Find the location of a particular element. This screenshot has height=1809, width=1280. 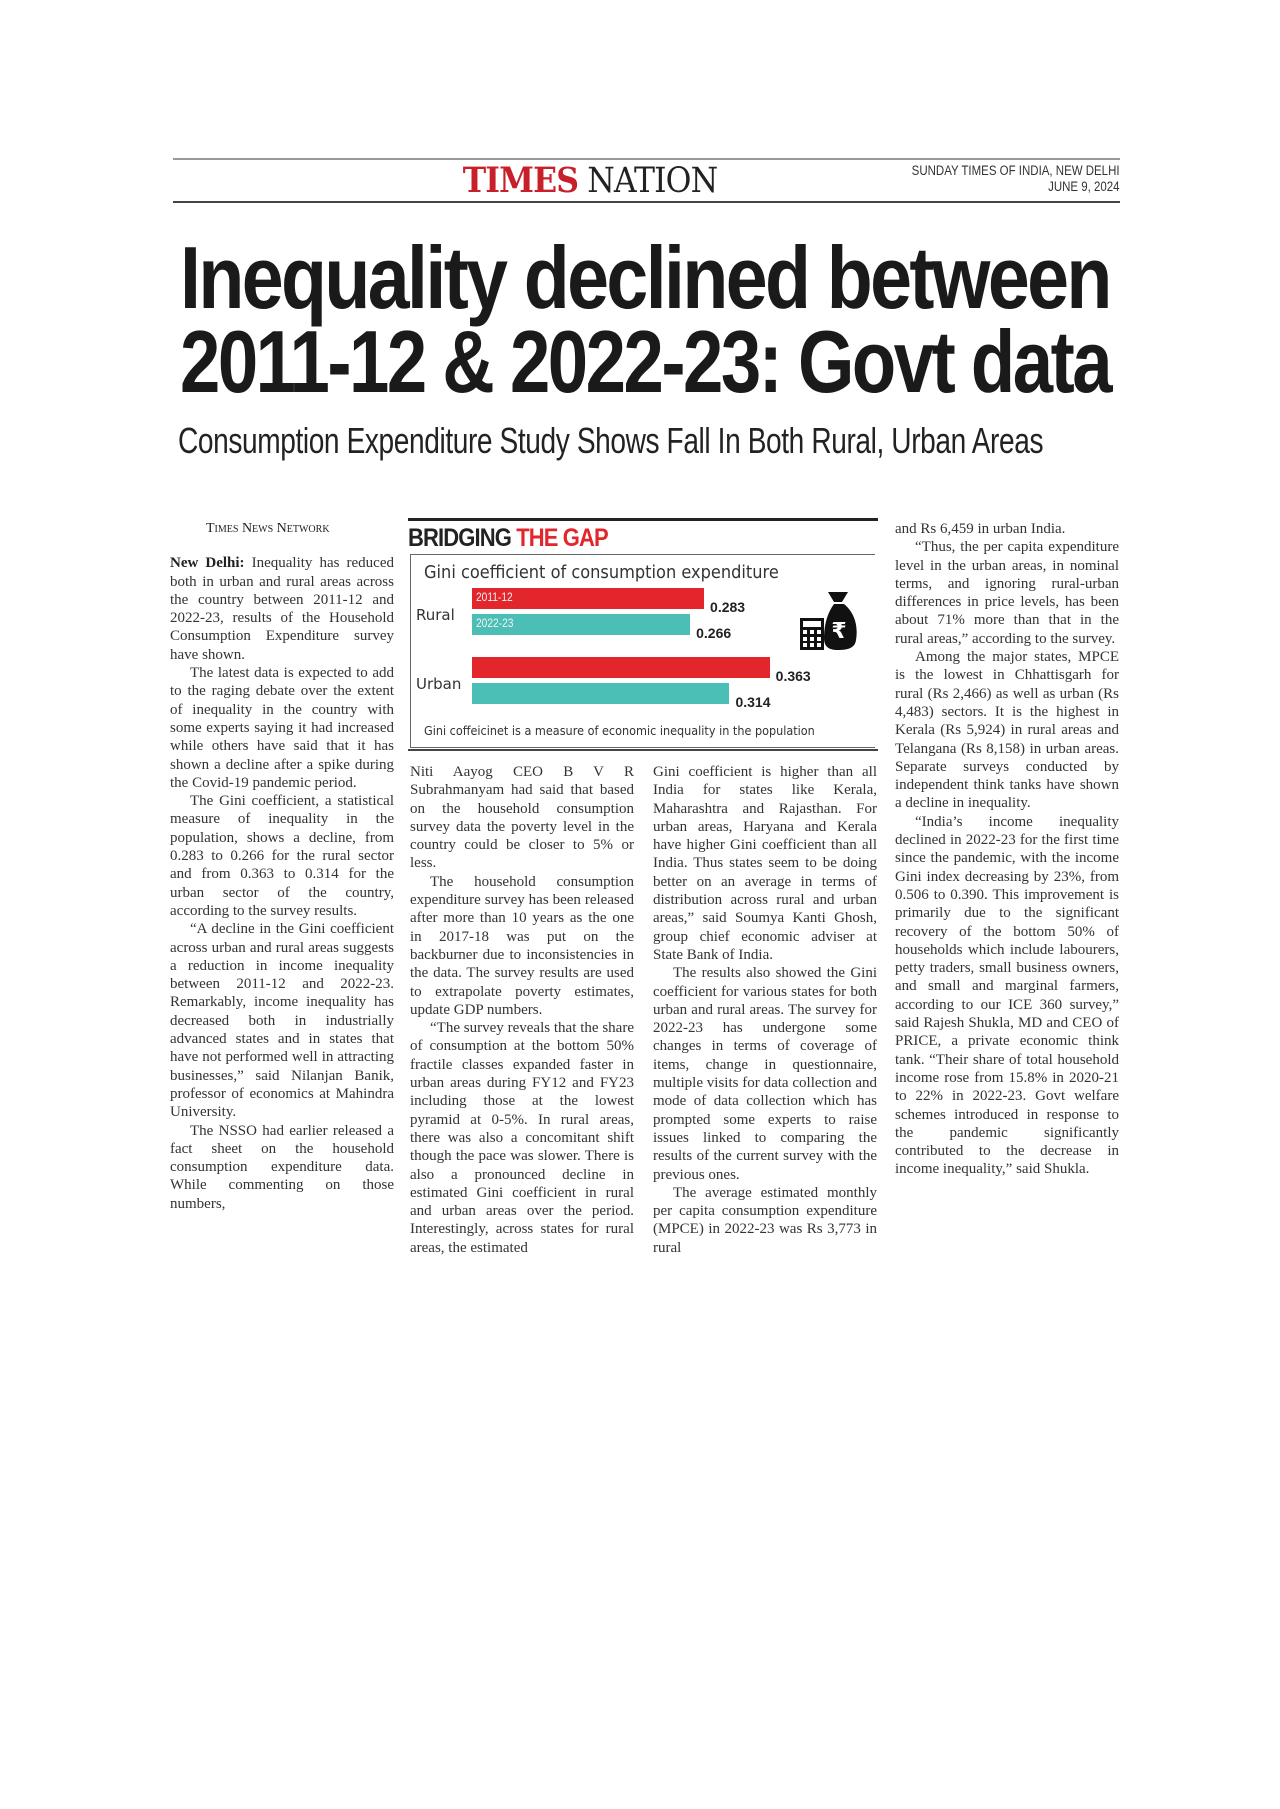

masthead-times: TIMES is located at coordinates (520, 180).